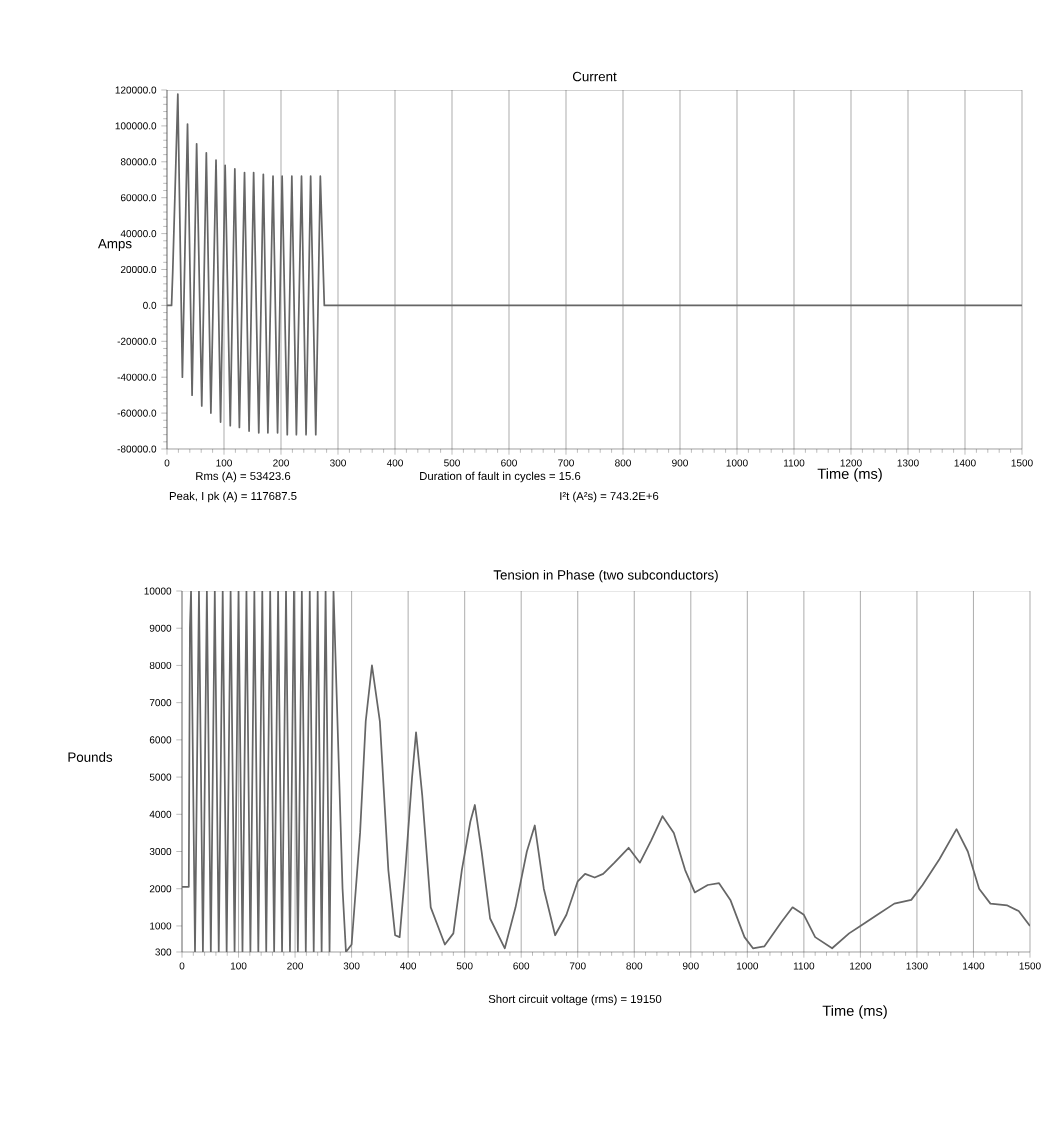 The image size is (1045, 1143). Describe the element at coordinates (138, 234) in the screenshot. I see `y-tick-label: 40000.0` at that location.